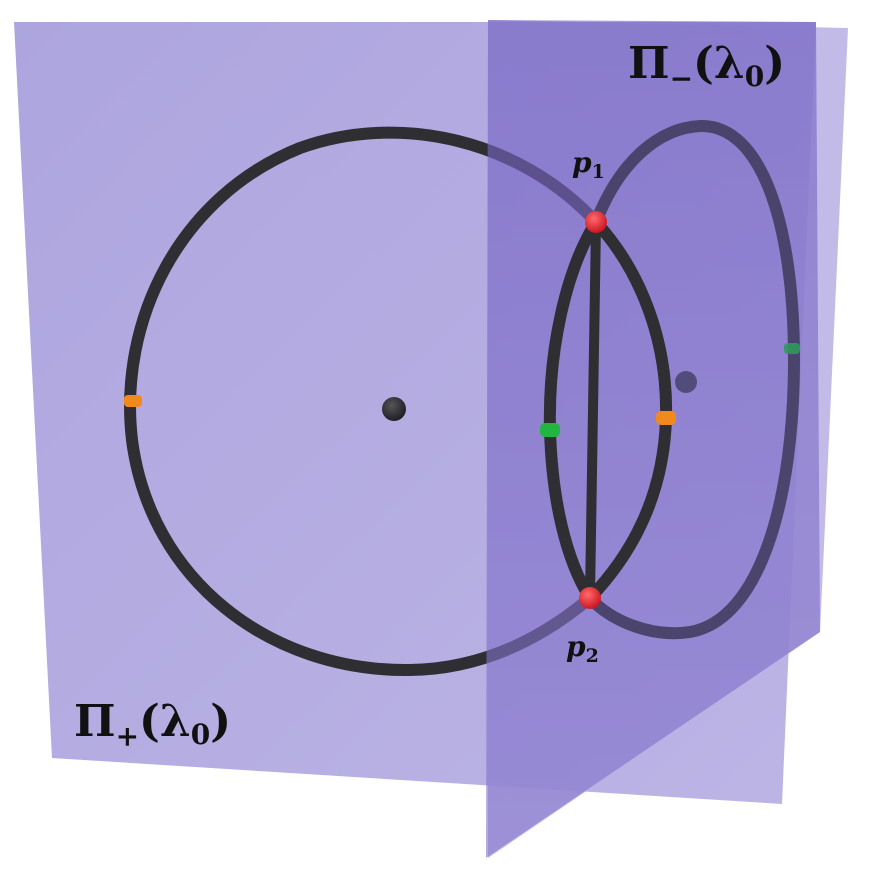  What do you see at coordinates (593, 410) in the screenshot?
I see `chord-p1-p2` at bounding box center [593, 410].